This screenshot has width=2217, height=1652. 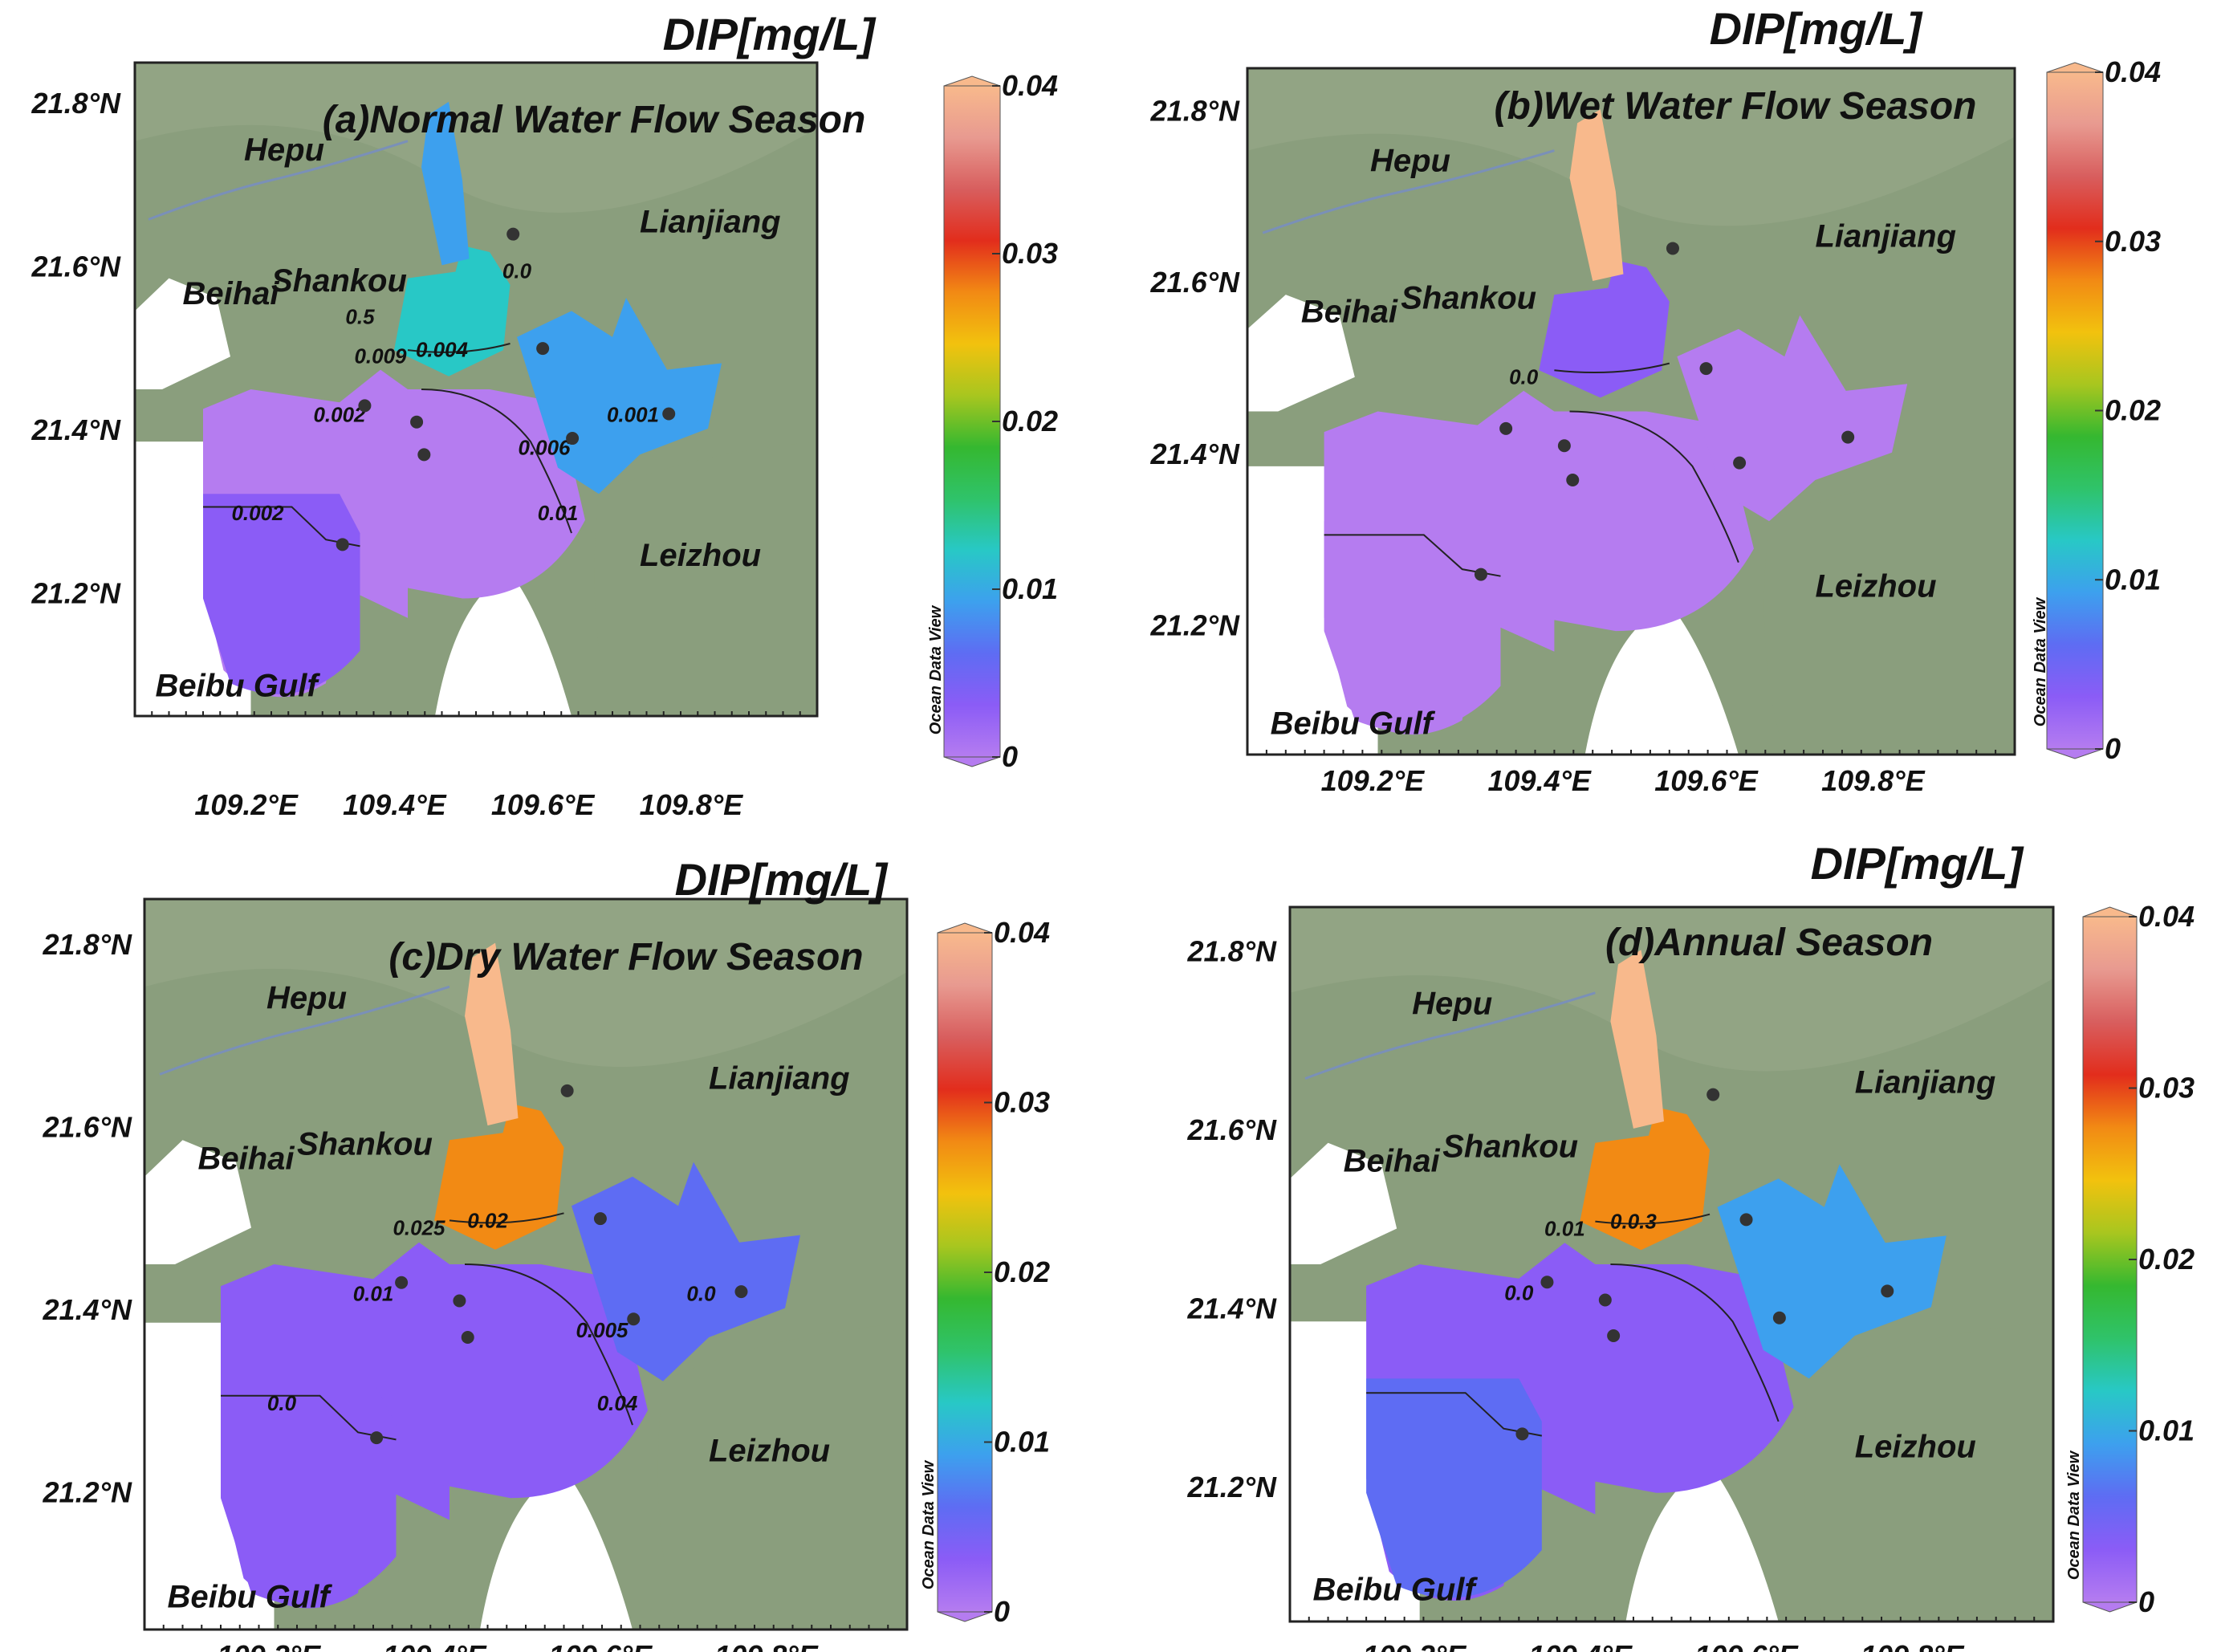 What do you see at coordinates (1736, 107) in the screenshot?
I see `panel-subtitle: (b)Wet Water Flow Season` at bounding box center [1736, 107].